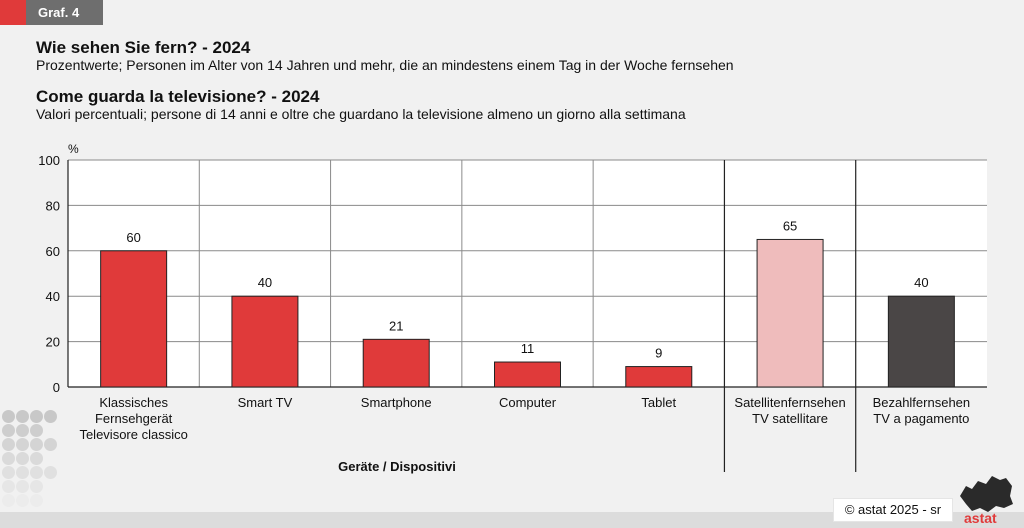 The height and width of the screenshot is (528, 1024). I want to click on y-tick-label: 100, so click(49, 160).